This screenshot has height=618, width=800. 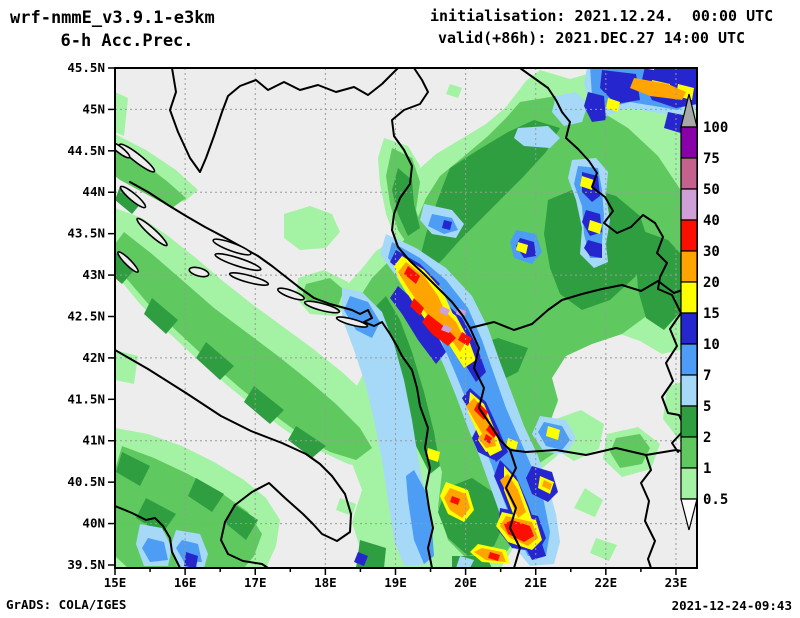 I want to click on grads-credit: GrADS: COLA/IGES, so click(x=66, y=604).